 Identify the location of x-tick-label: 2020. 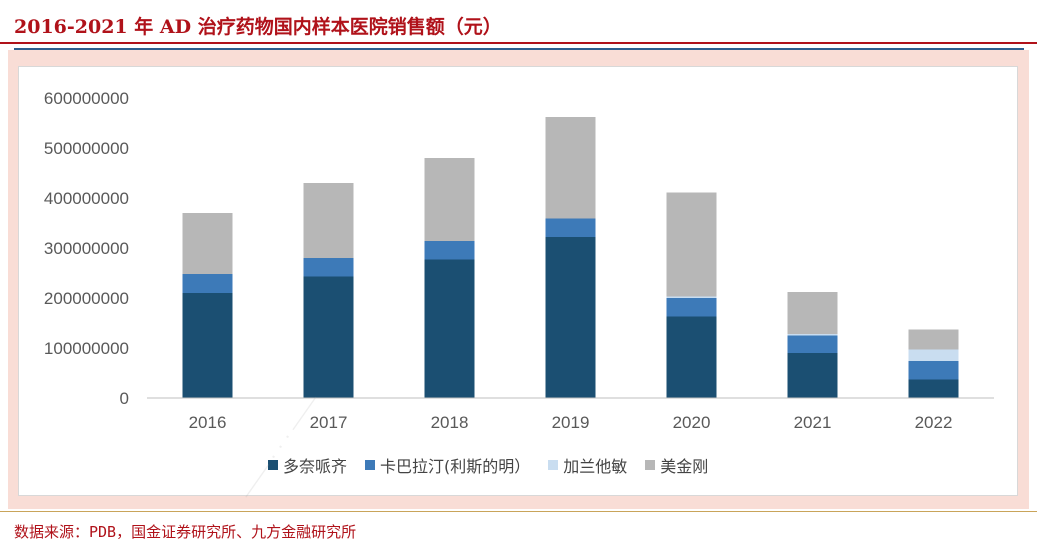
(692, 422).